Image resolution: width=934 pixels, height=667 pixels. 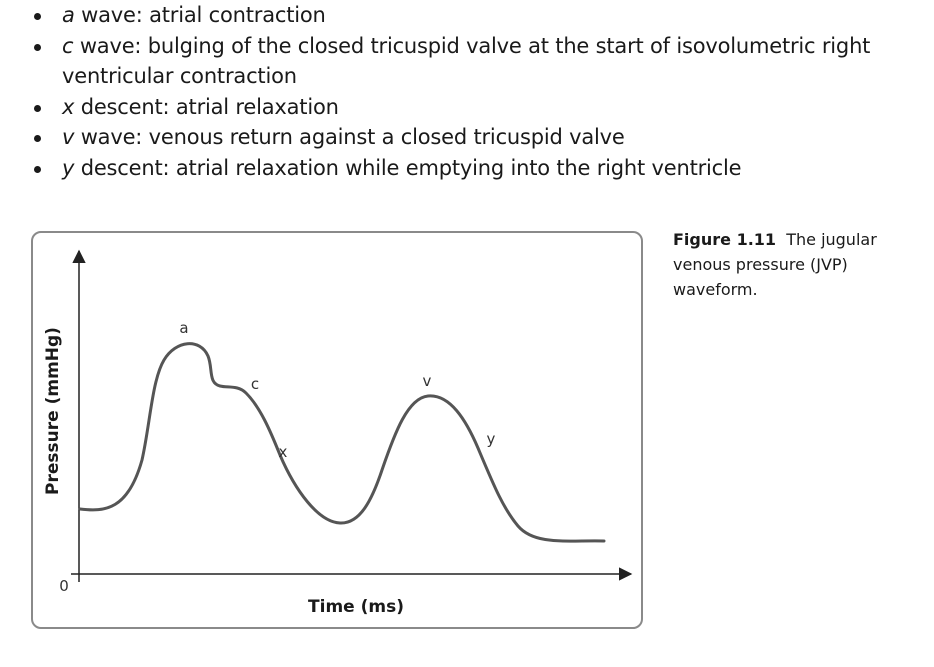 I want to click on figure-label: Figure 1.11, so click(x=725, y=239).